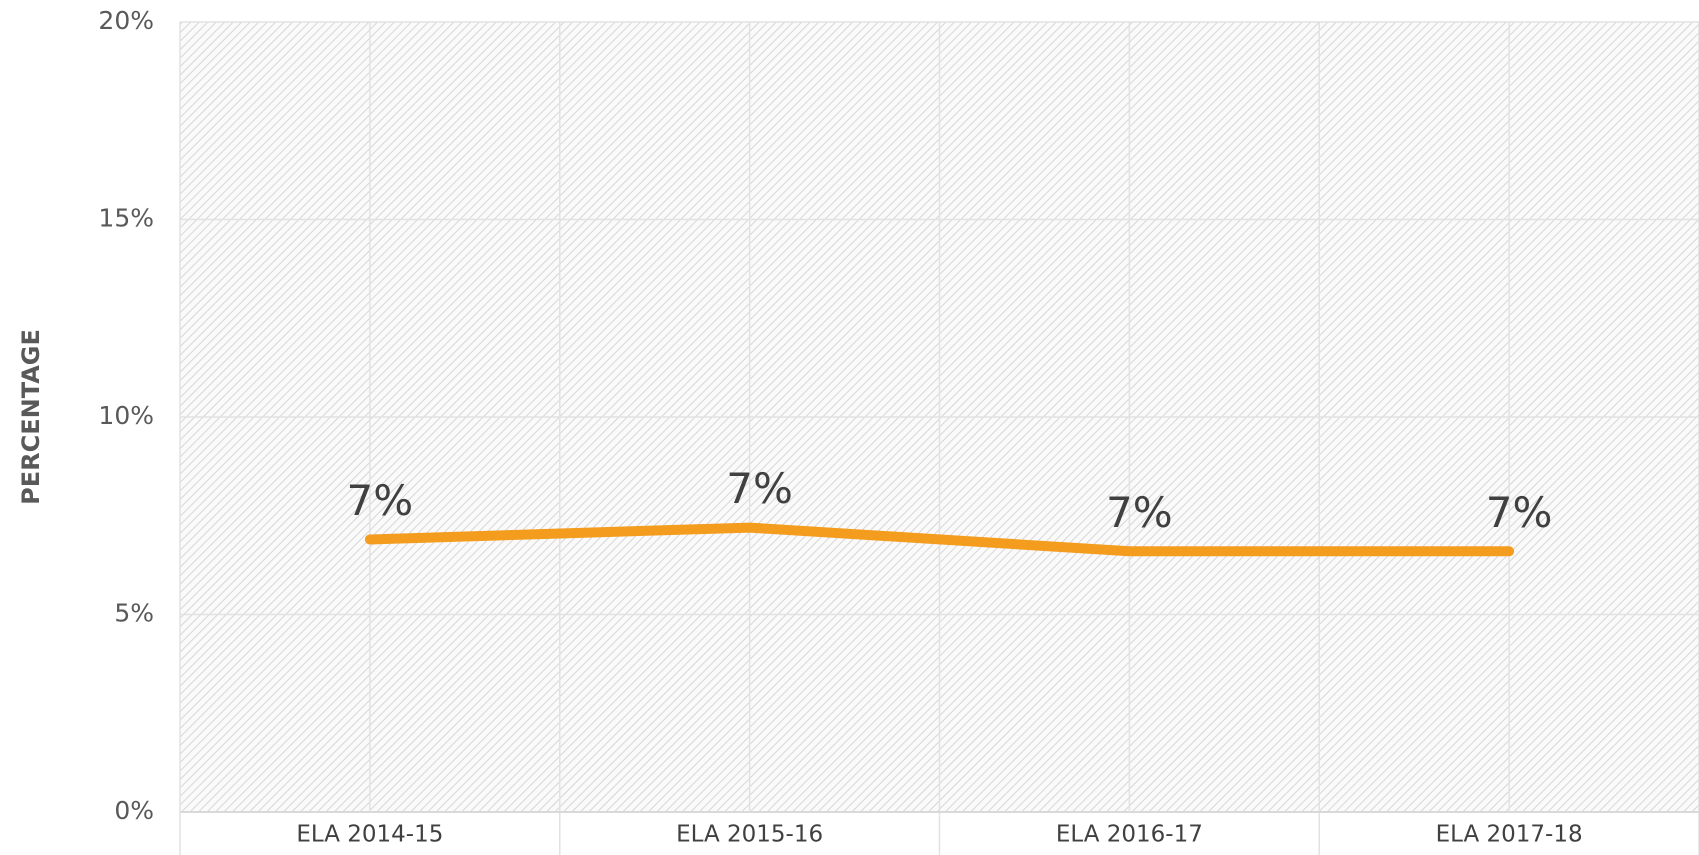 This screenshot has height=855, width=1699. What do you see at coordinates (134, 810) in the screenshot?
I see `y-tick-label: 0%` at bounding box center [134, 810].